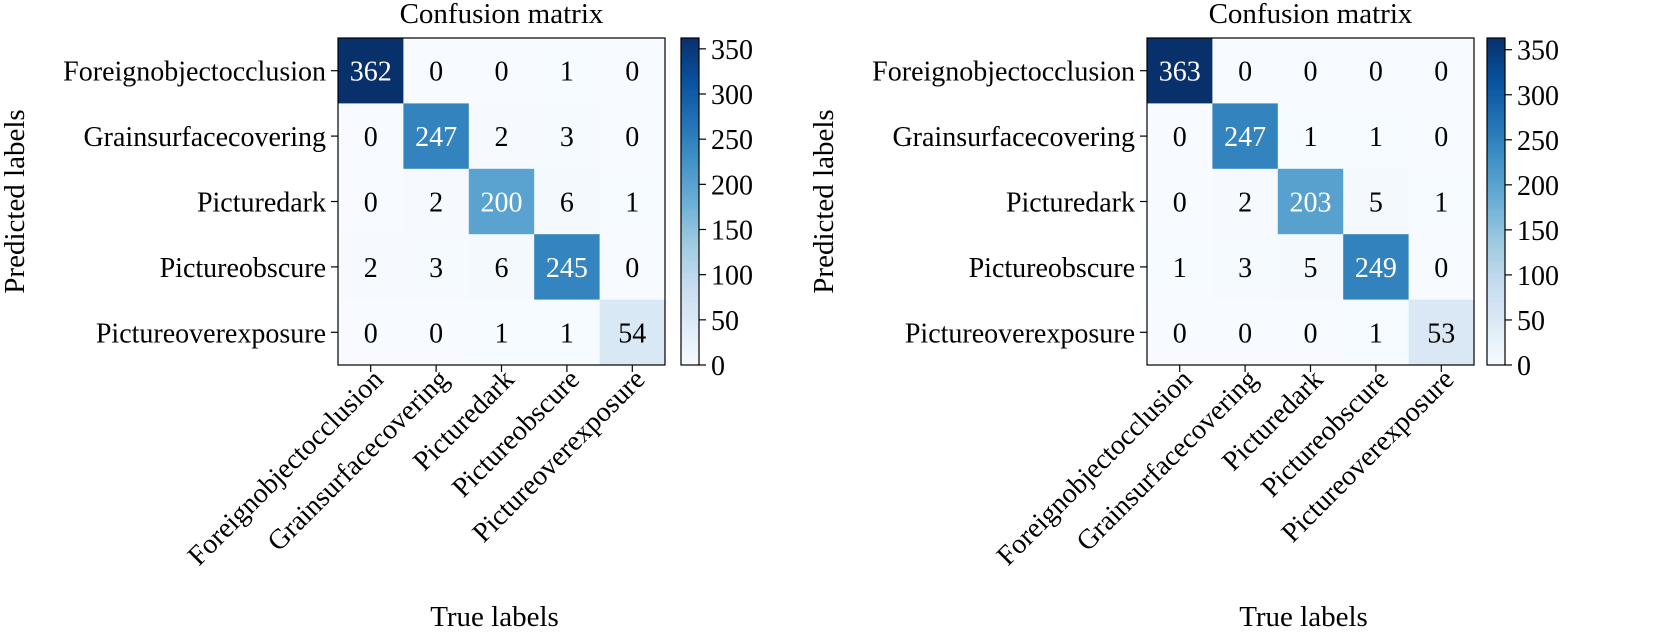 The height and width of the screenshot is (637, 1656). What do you see at coordinates (371, 72) in the screenshot?
I see `cell-value: 362` at bounding box center [371, 72].